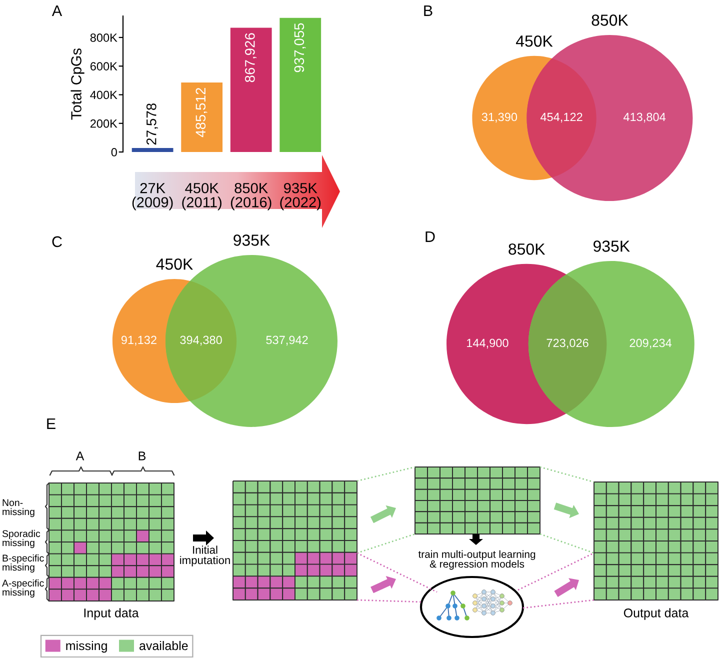 The width and height of the screenshot is (720, 659). I want to click on data-label: 723,026, so click(567, 343).